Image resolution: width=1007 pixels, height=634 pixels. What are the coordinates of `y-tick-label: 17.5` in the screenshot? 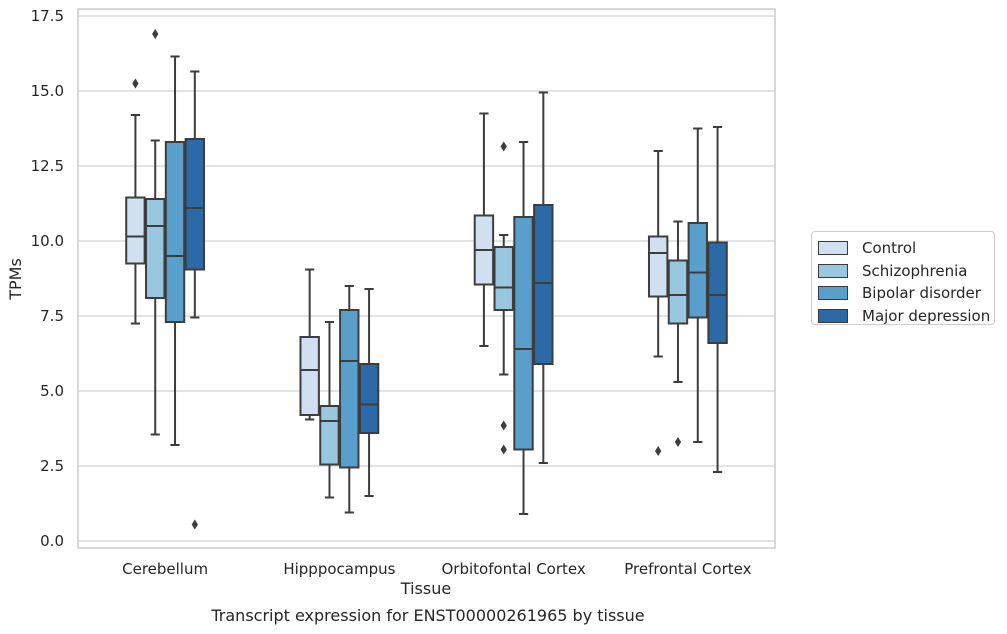 It's located at (47, 16).